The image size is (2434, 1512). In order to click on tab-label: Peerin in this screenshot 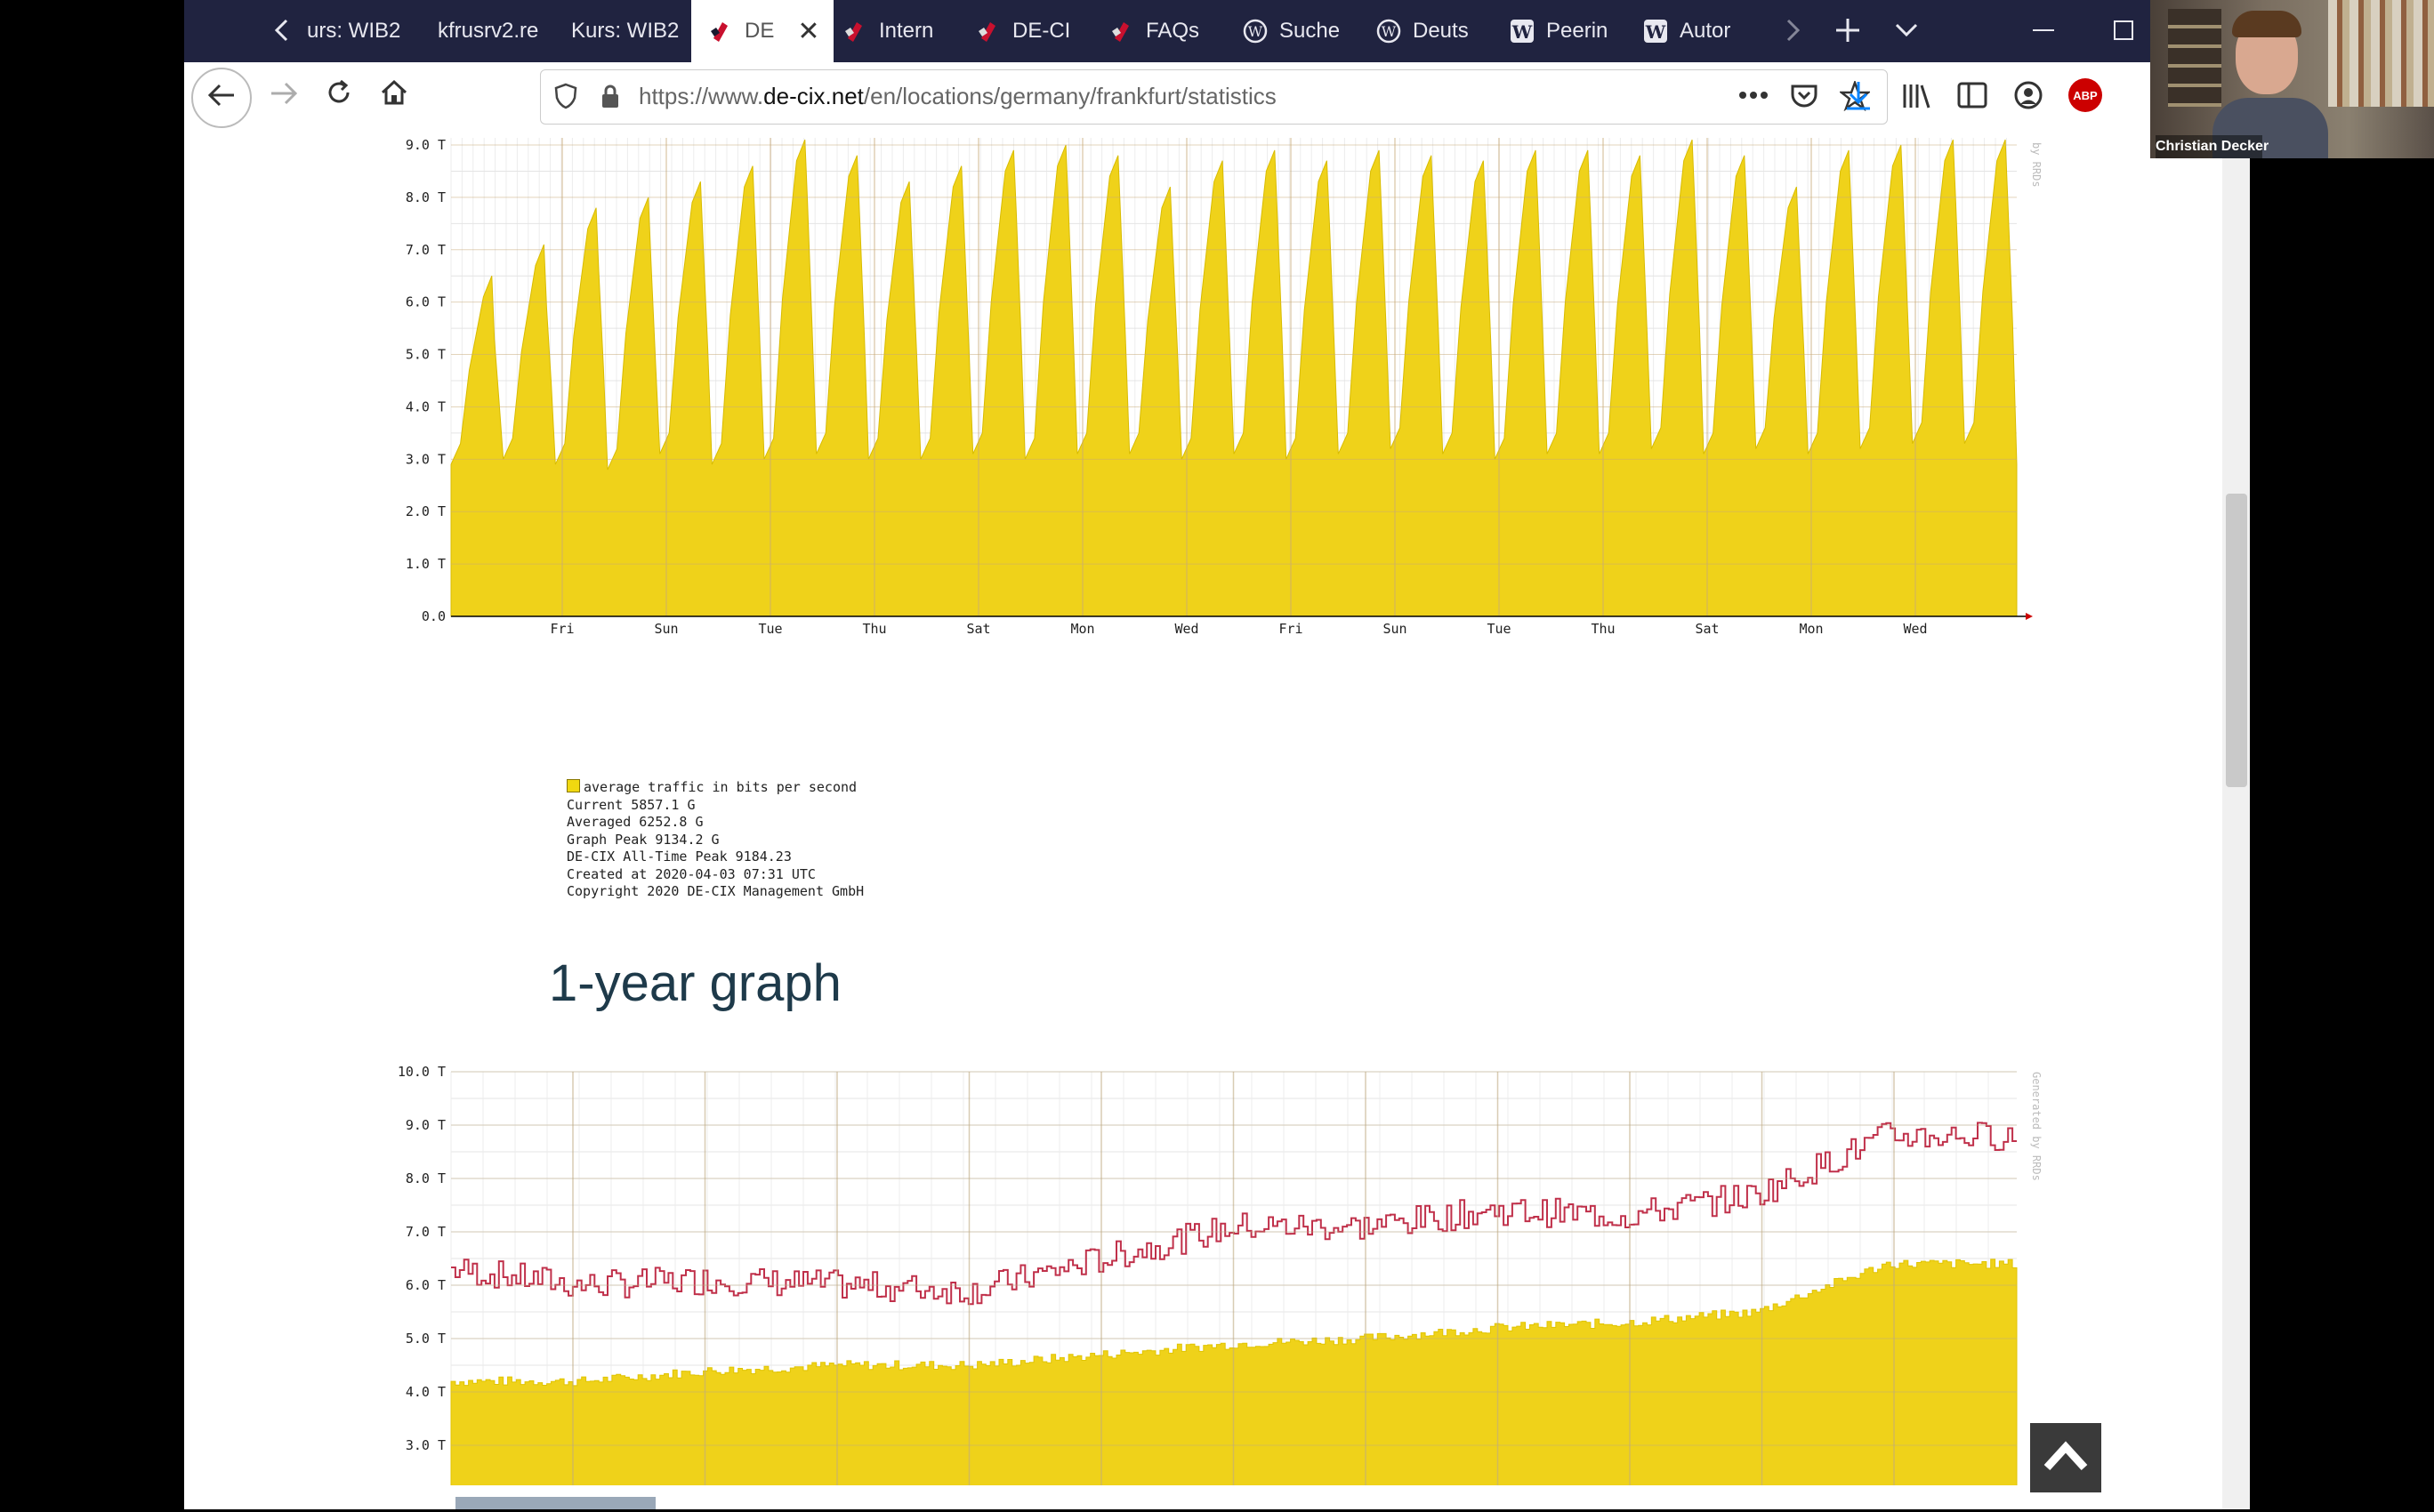, I will do `click(1577, 31)`.